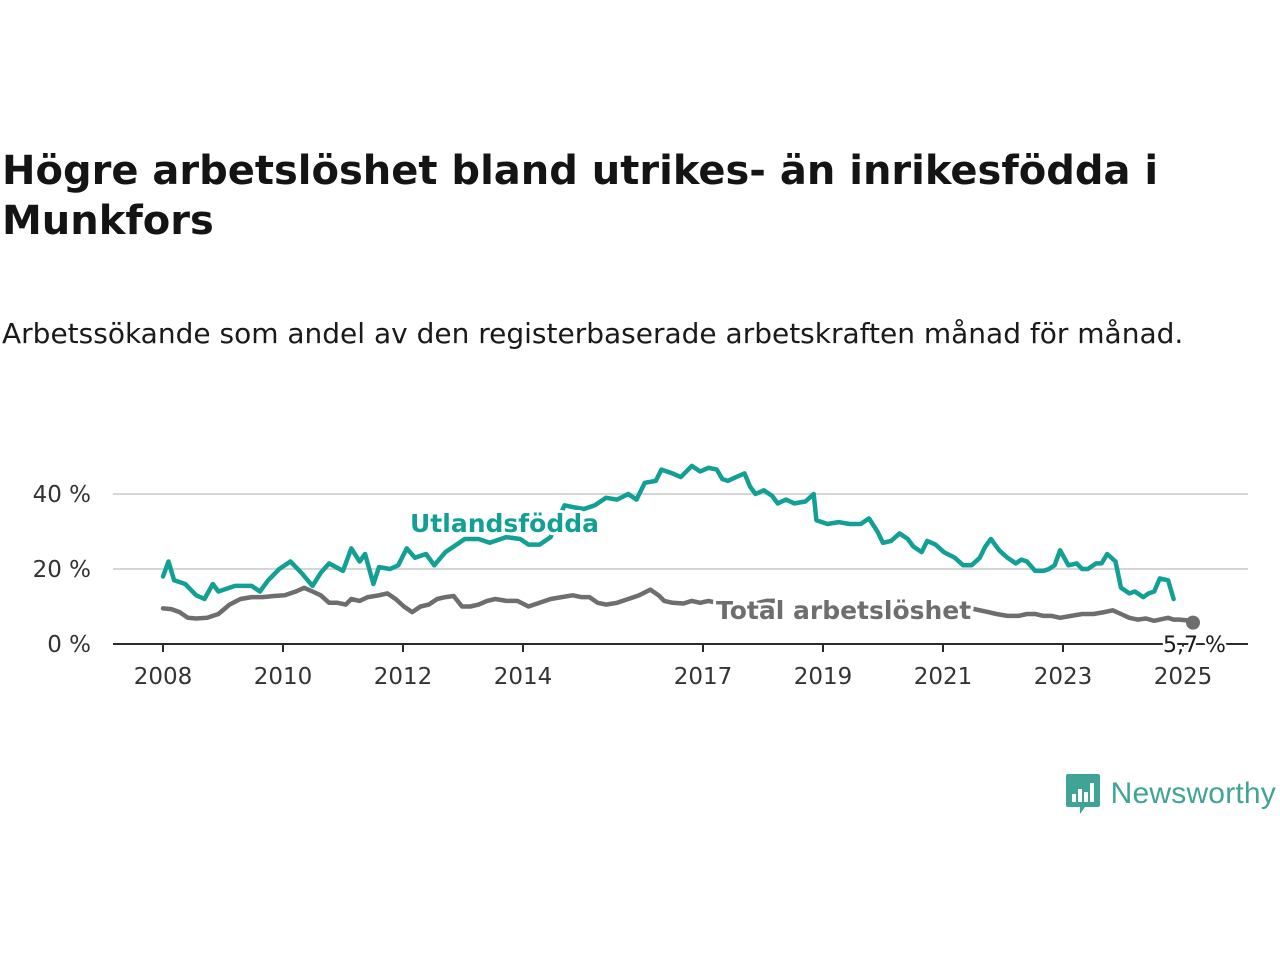 Image resolution: width=1280 pixels, height=960 pixels. What do you see at coordinates (62, 570) in the screenshot?
I see `y-tick-label: 20 %` at bounding box center [62, 570].